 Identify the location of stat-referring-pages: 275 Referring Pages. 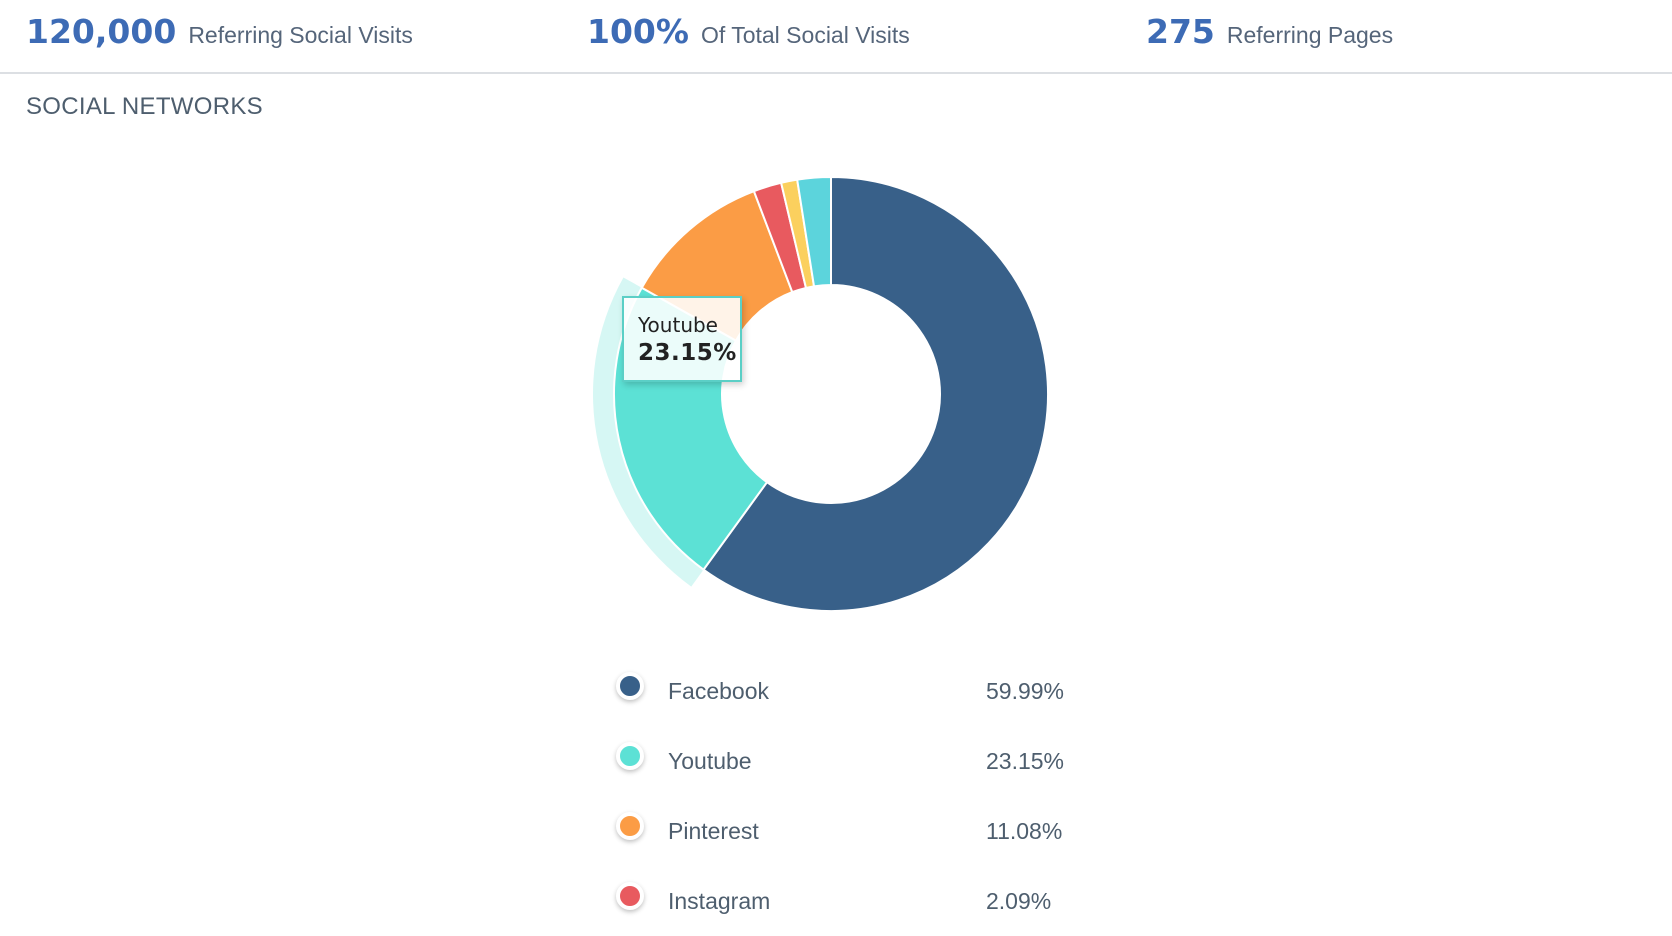
(1269, 31).